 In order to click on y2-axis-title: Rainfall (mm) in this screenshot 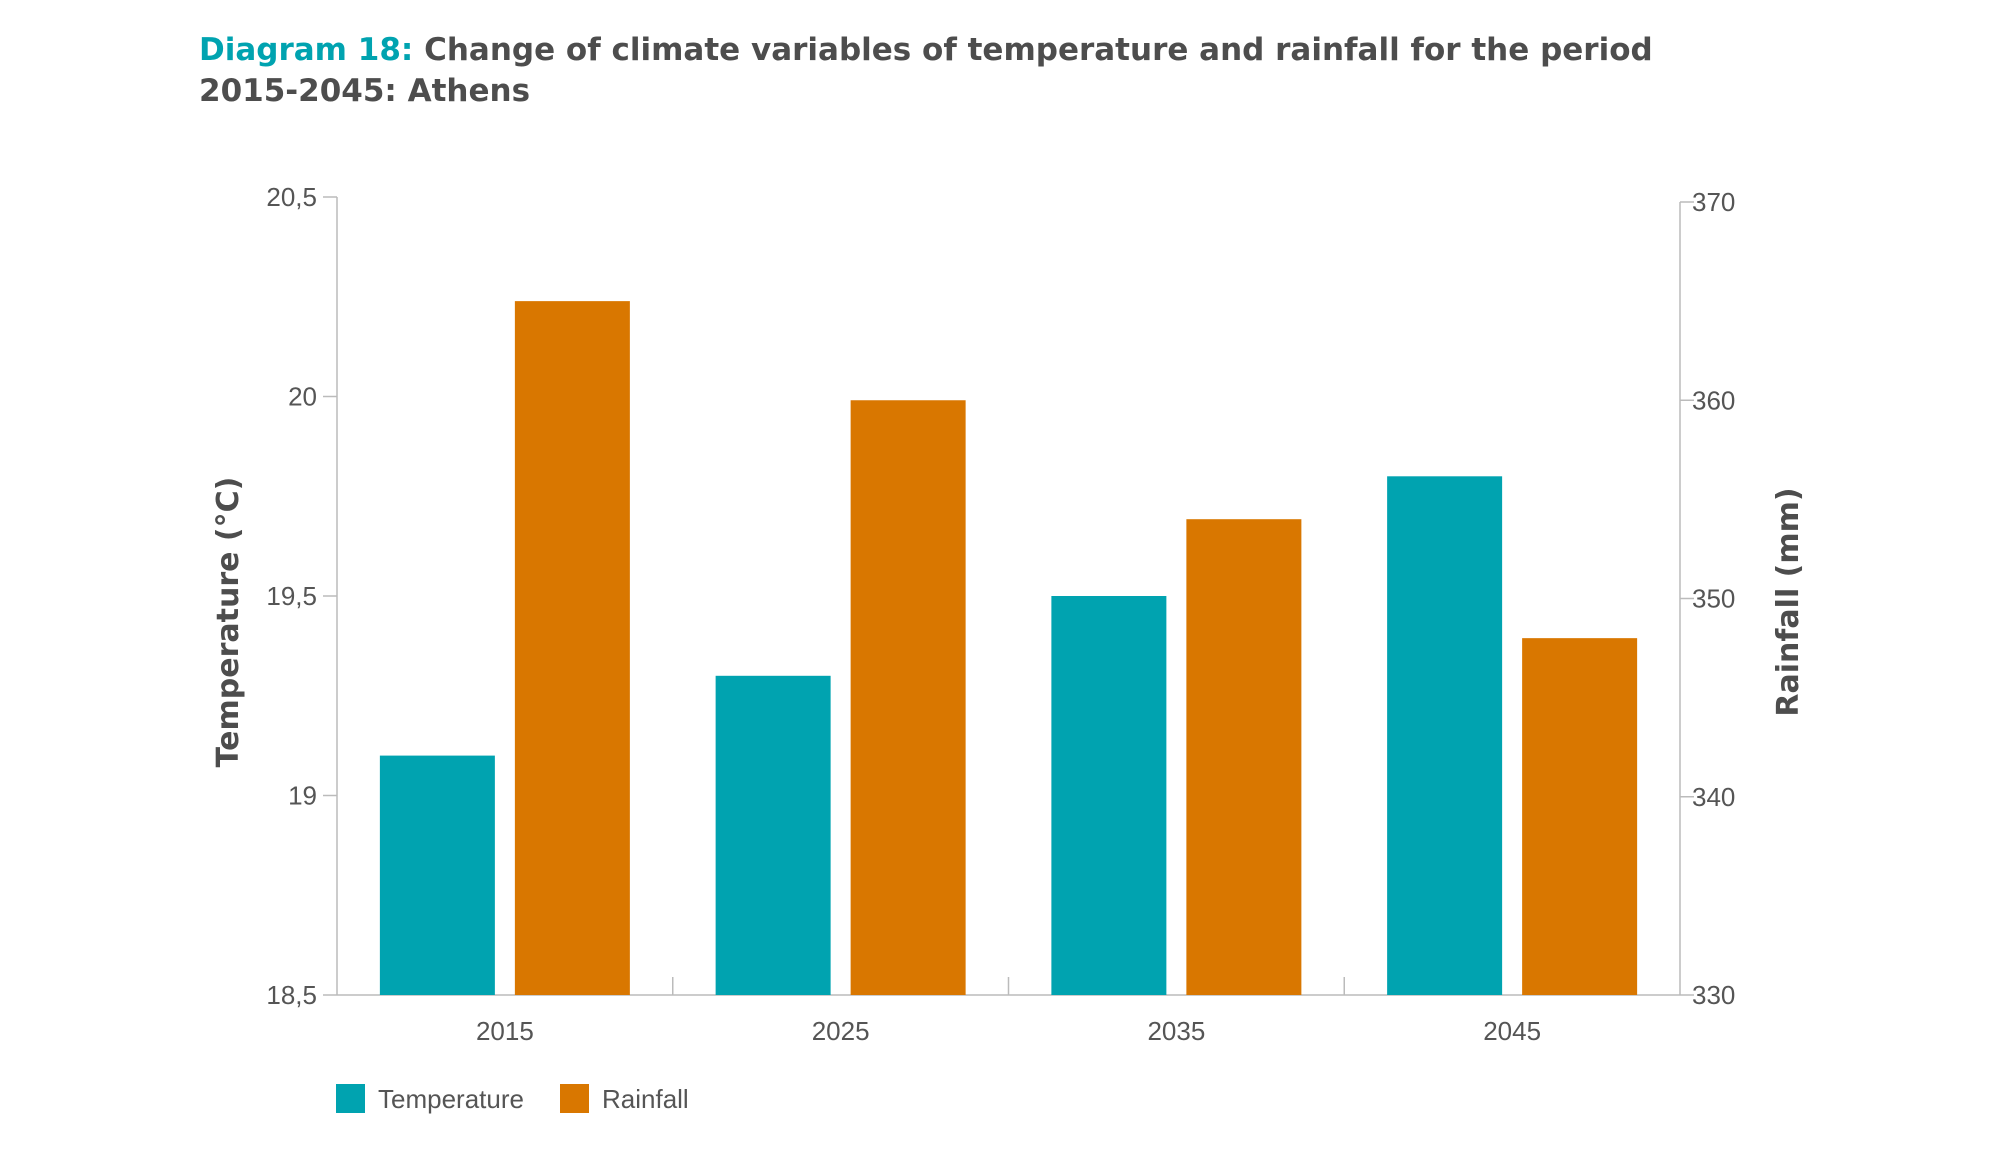, I will do `click(1788, 601)`.